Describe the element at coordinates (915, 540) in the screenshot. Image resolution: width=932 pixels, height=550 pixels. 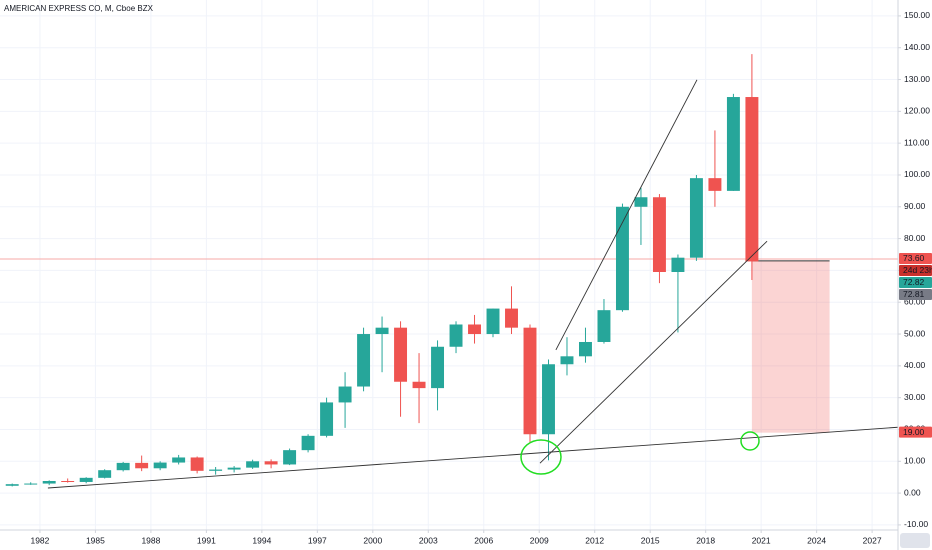
I see `logo` at that location.